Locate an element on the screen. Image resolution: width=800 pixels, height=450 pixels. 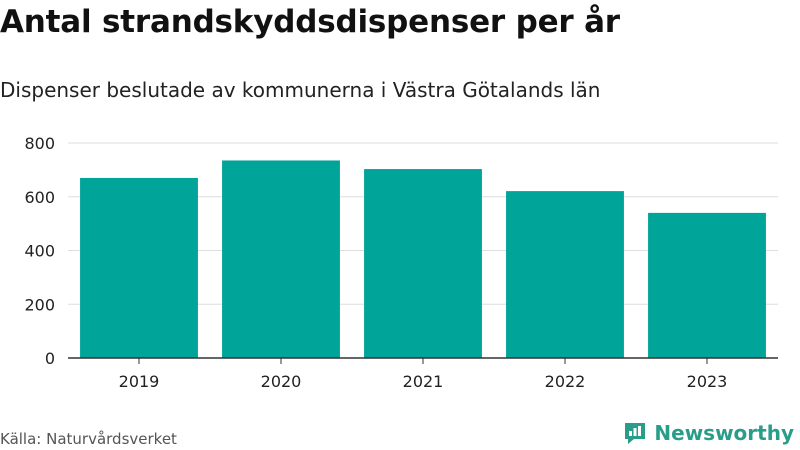
y-tick-label: 600 is located at coordinates (39, 197).